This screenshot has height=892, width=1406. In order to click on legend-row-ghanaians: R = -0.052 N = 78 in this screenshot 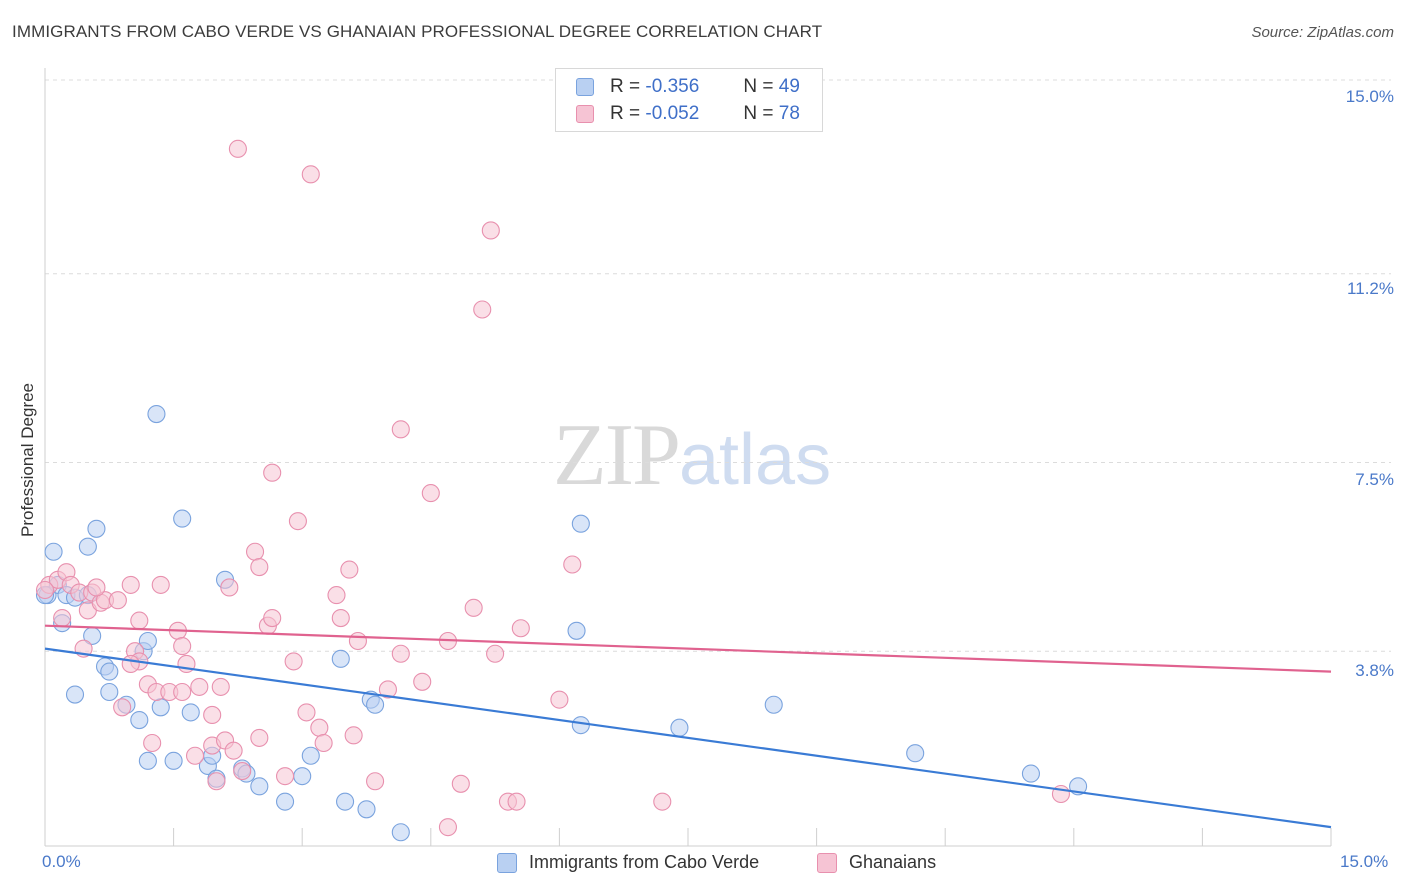, I will do `click(688, 114)`.